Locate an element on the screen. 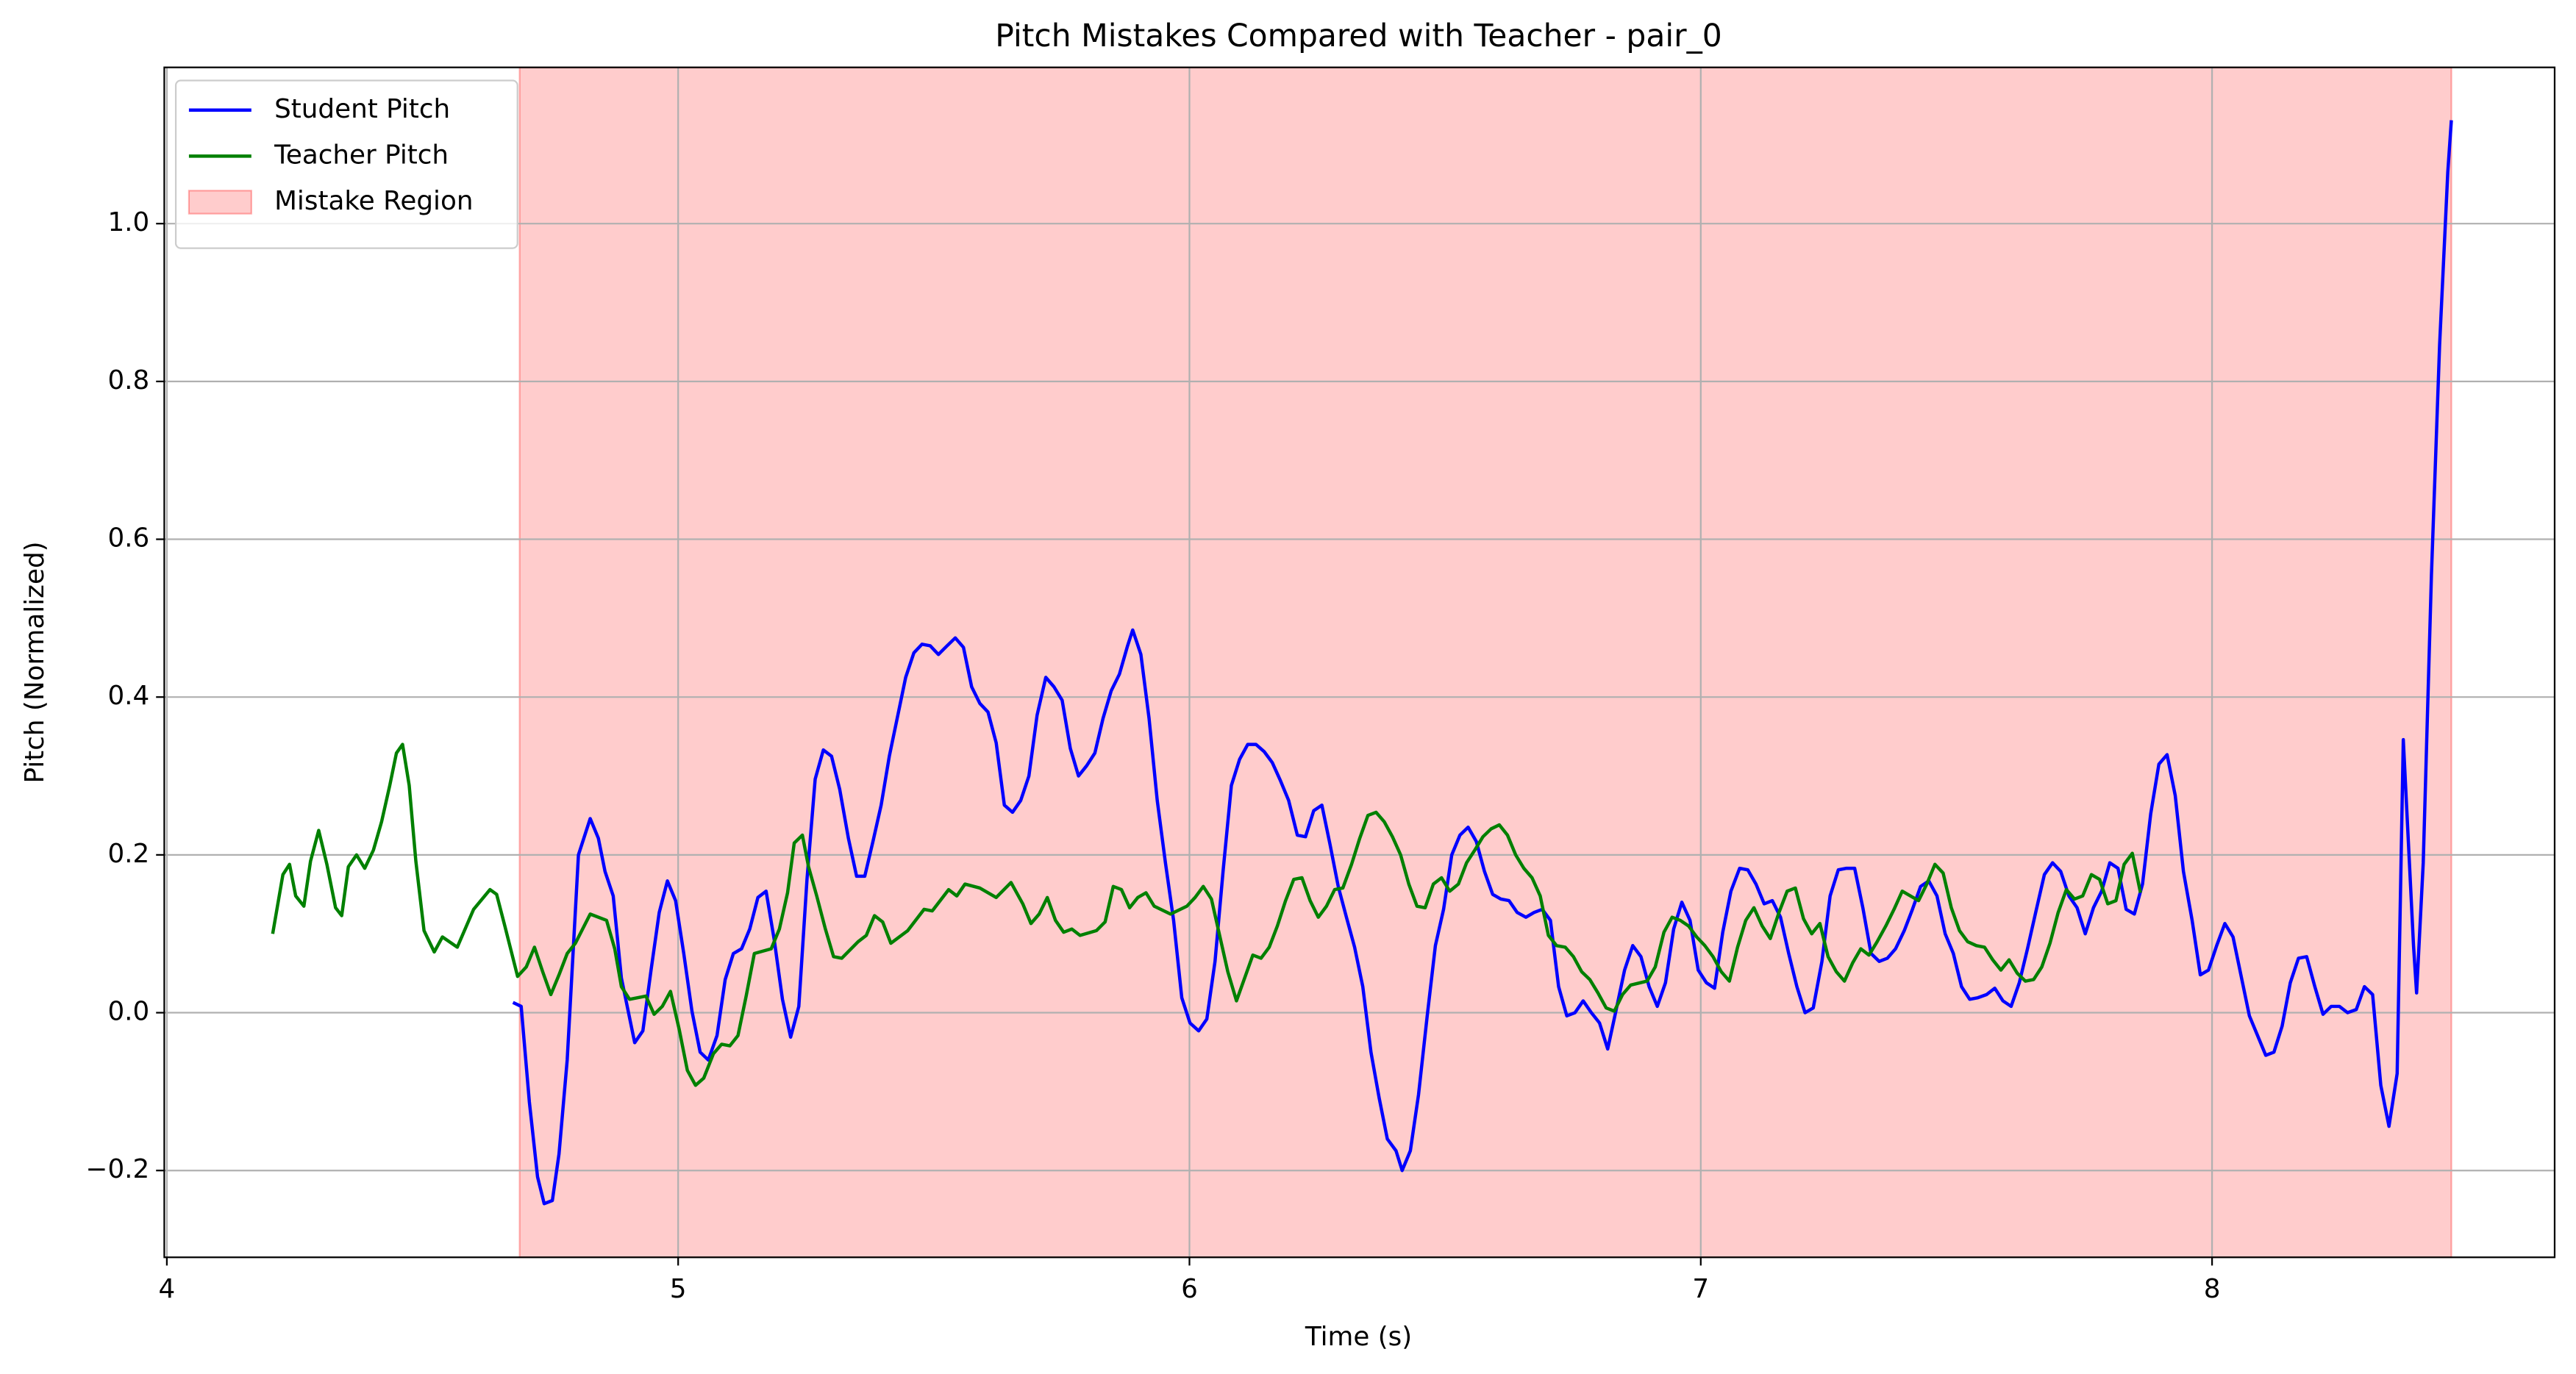  y-axis-label: Pitch (Normalized) is located at coordinates (35, 662).